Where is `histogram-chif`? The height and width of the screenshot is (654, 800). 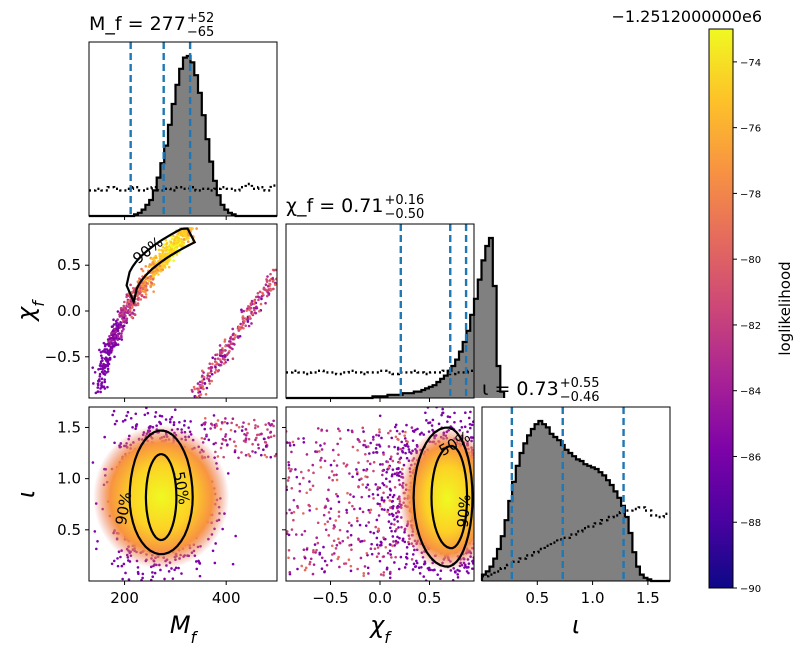
histogram-chif is located at coordinates (396, 312).